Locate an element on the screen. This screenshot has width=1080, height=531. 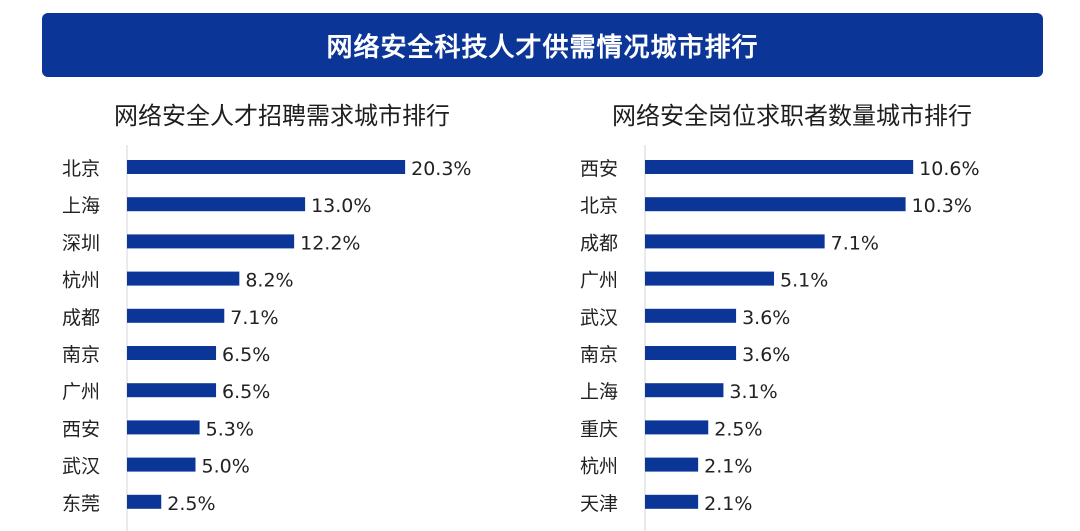
category-label: 重庆 is located at coordinates (599, 429).